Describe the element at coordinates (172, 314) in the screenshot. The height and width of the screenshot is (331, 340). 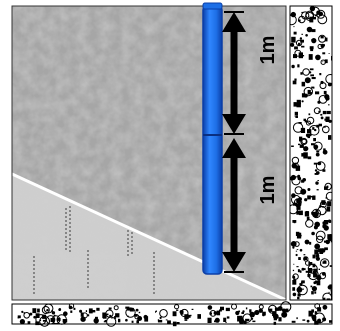
I see `bottom-strip` at that location.